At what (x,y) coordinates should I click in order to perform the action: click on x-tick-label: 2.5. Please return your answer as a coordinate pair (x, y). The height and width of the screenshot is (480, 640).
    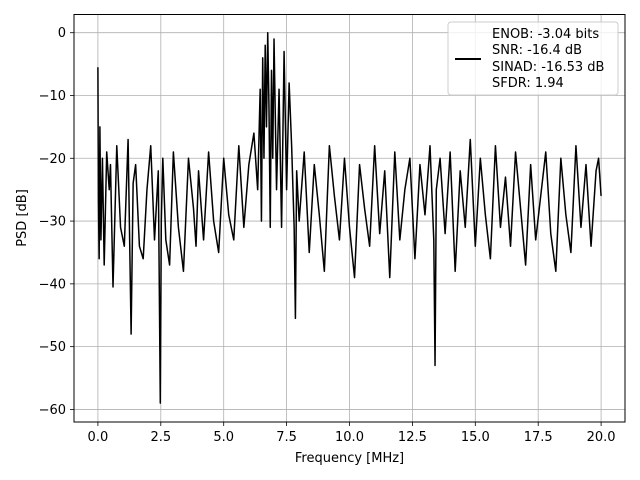
    Looking at the image, I should click on (160, 437).